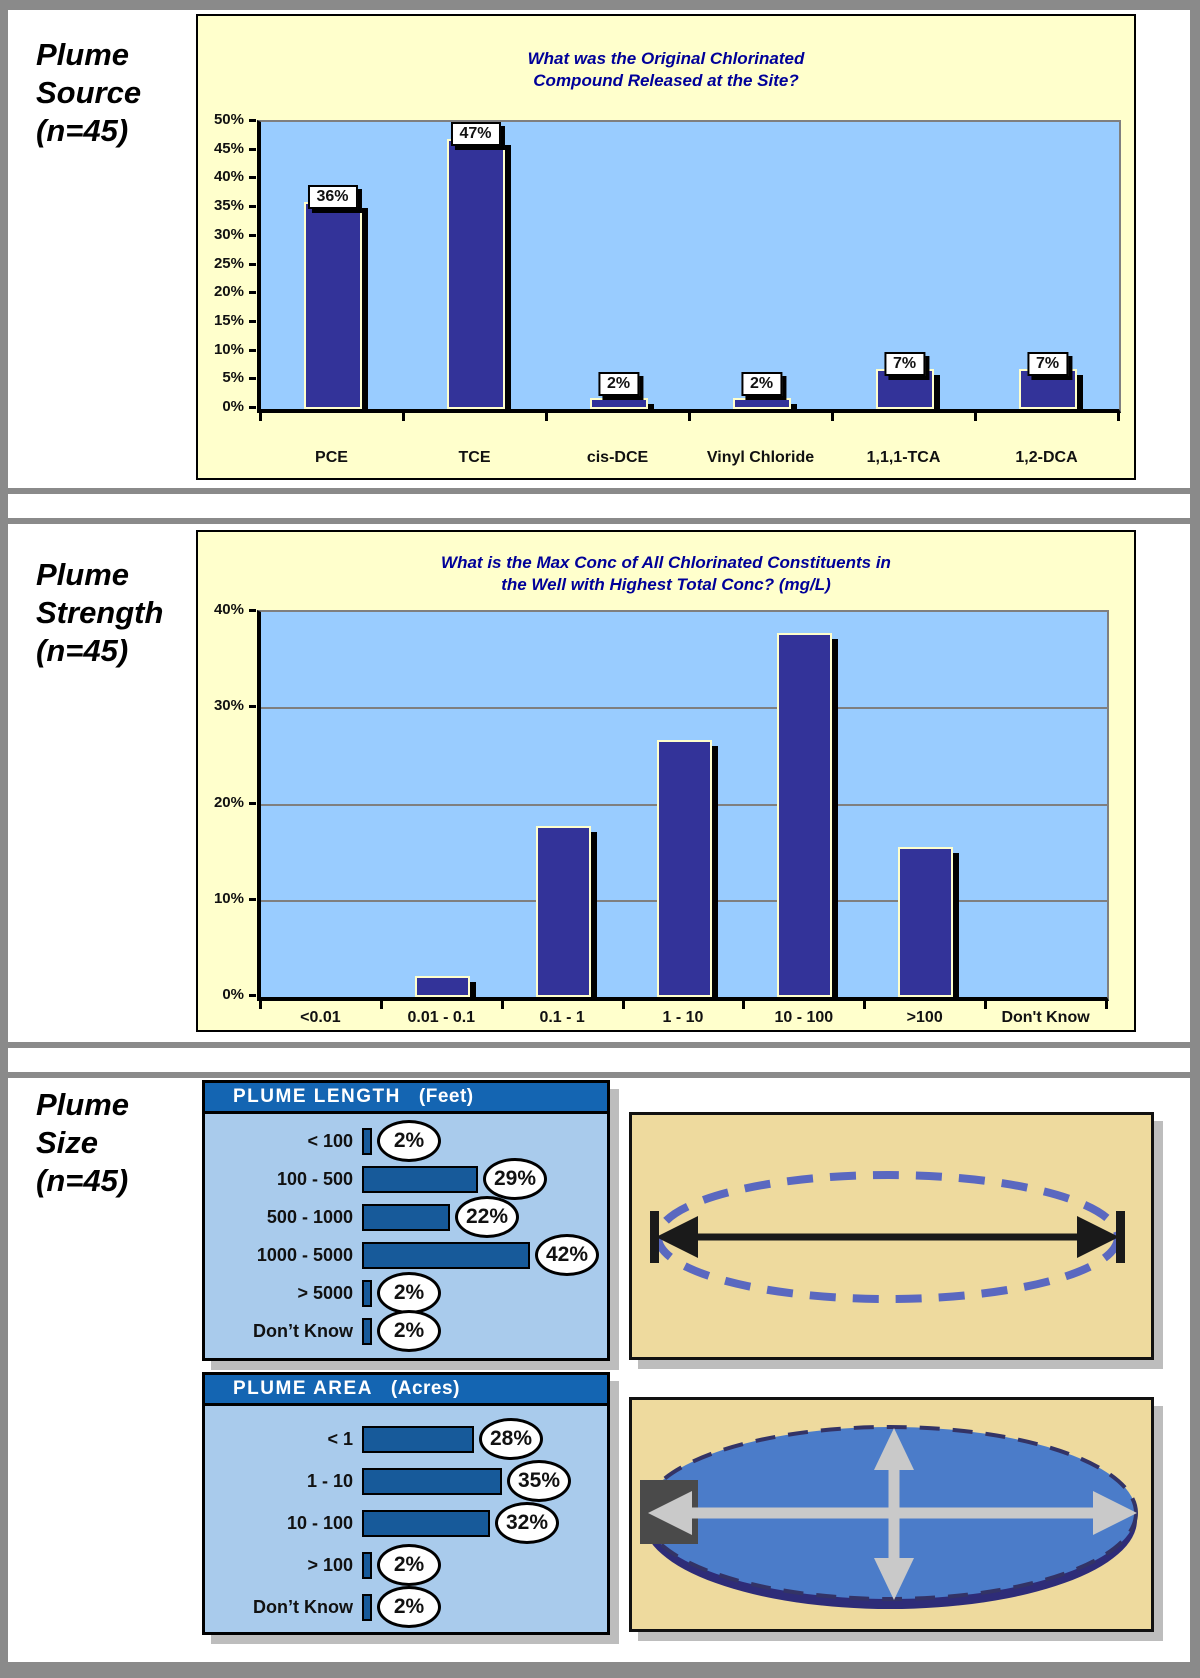 The image size is (1200, 1678). Describe the element at coordinates (331, 457) in the screenshot. I see `x-axis-category-label: PCE` at that location.